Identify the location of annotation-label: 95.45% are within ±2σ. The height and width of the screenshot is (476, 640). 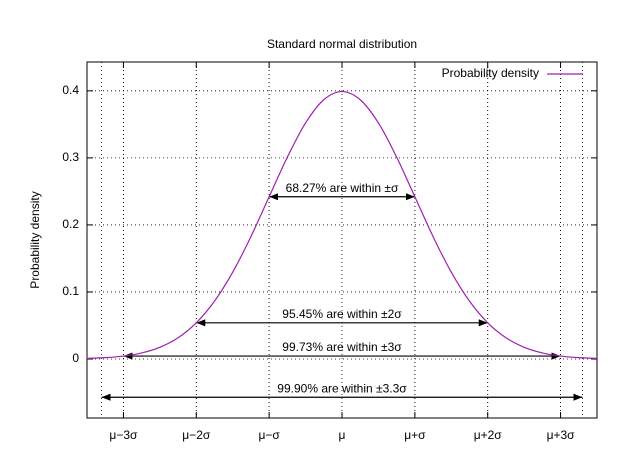
(342, 314).